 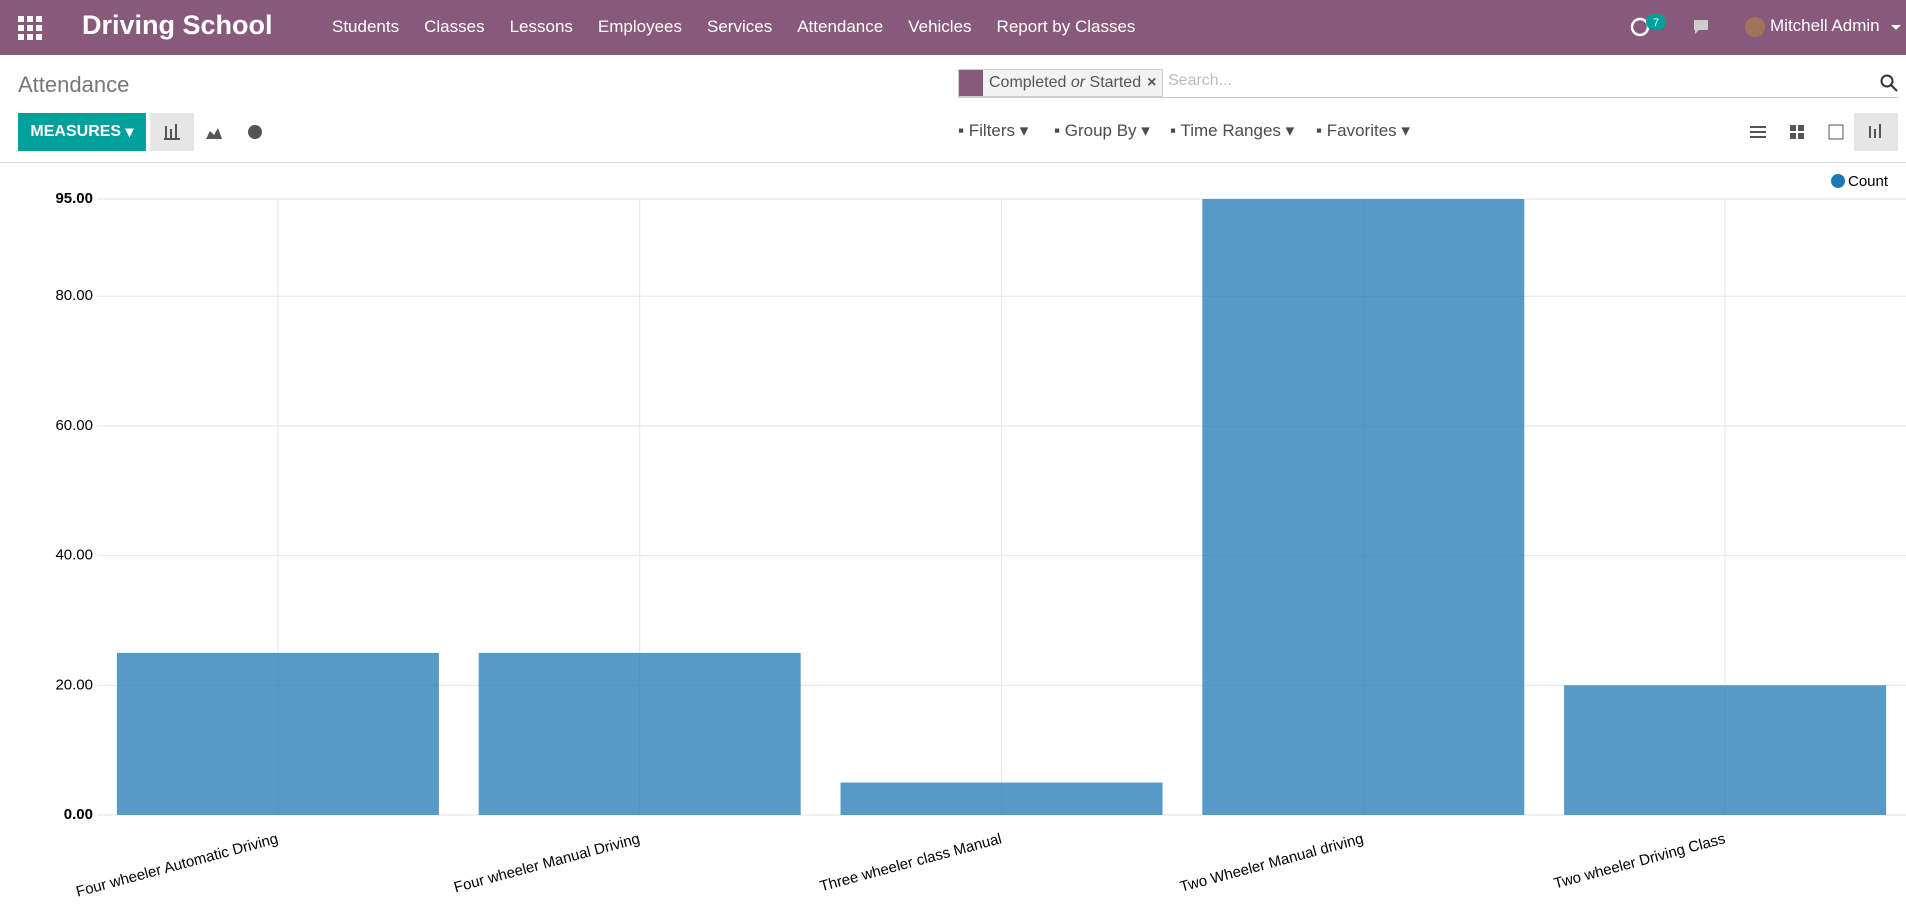 I want to click on chart-type-switcher, so click(x=206, y=132).